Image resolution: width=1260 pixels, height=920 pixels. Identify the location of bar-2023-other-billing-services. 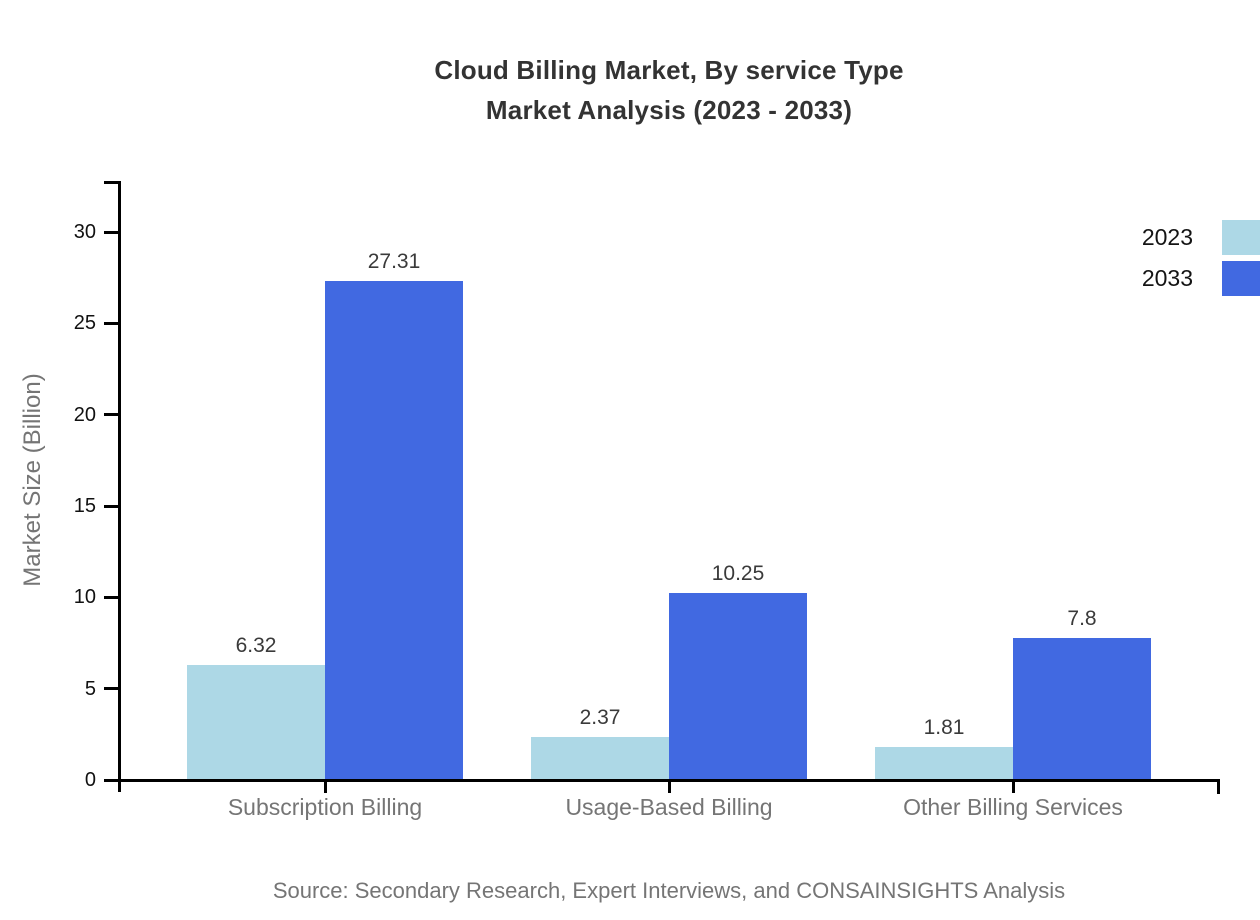
(944, 763).